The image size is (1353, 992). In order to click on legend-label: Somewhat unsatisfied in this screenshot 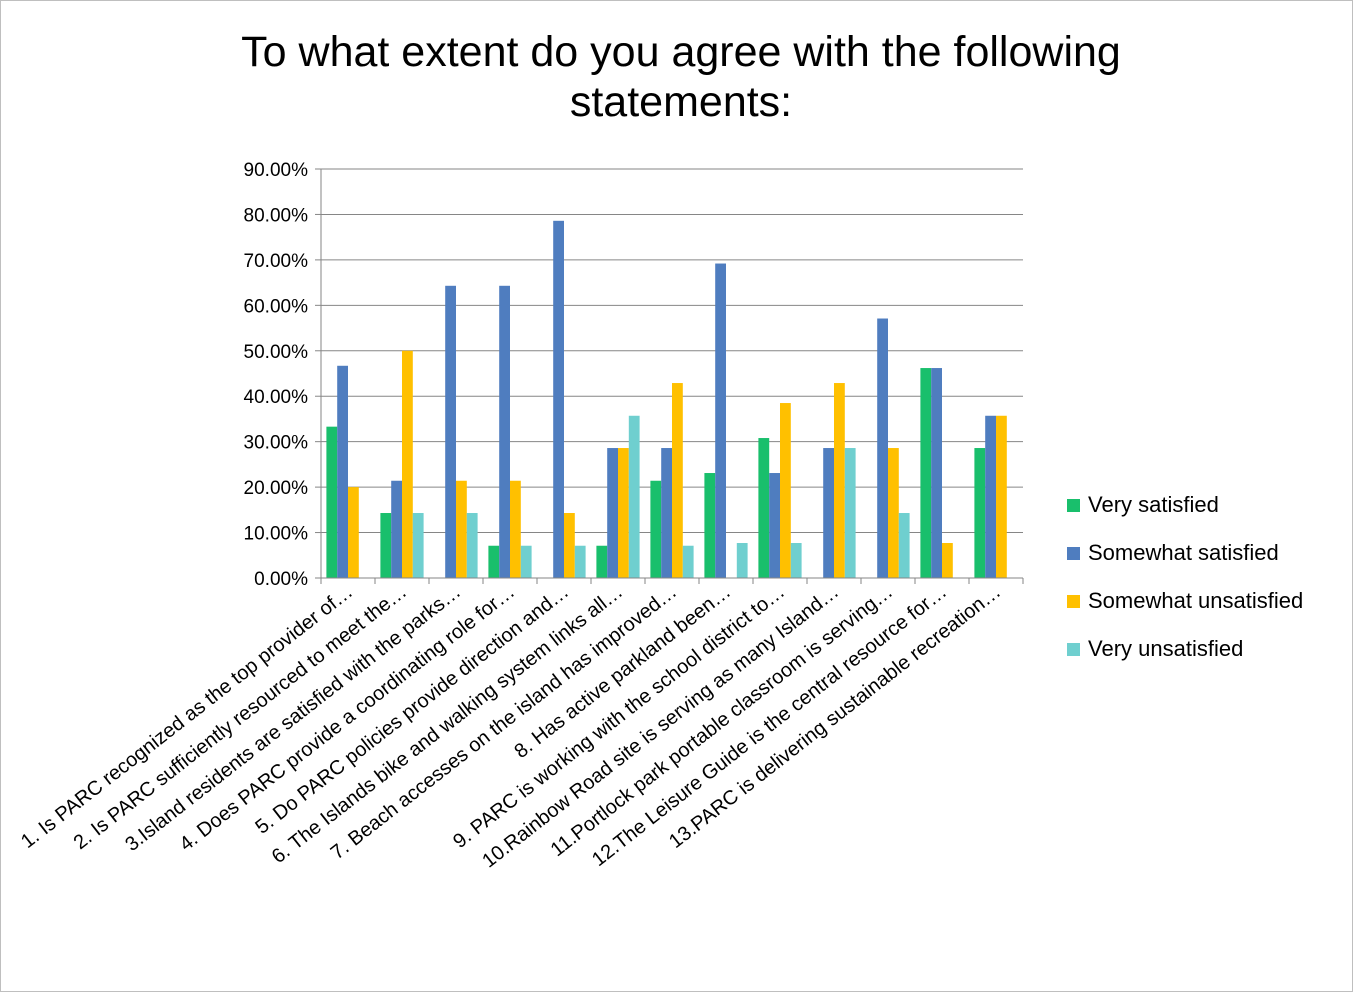, I will do `click(1196, 600)`.